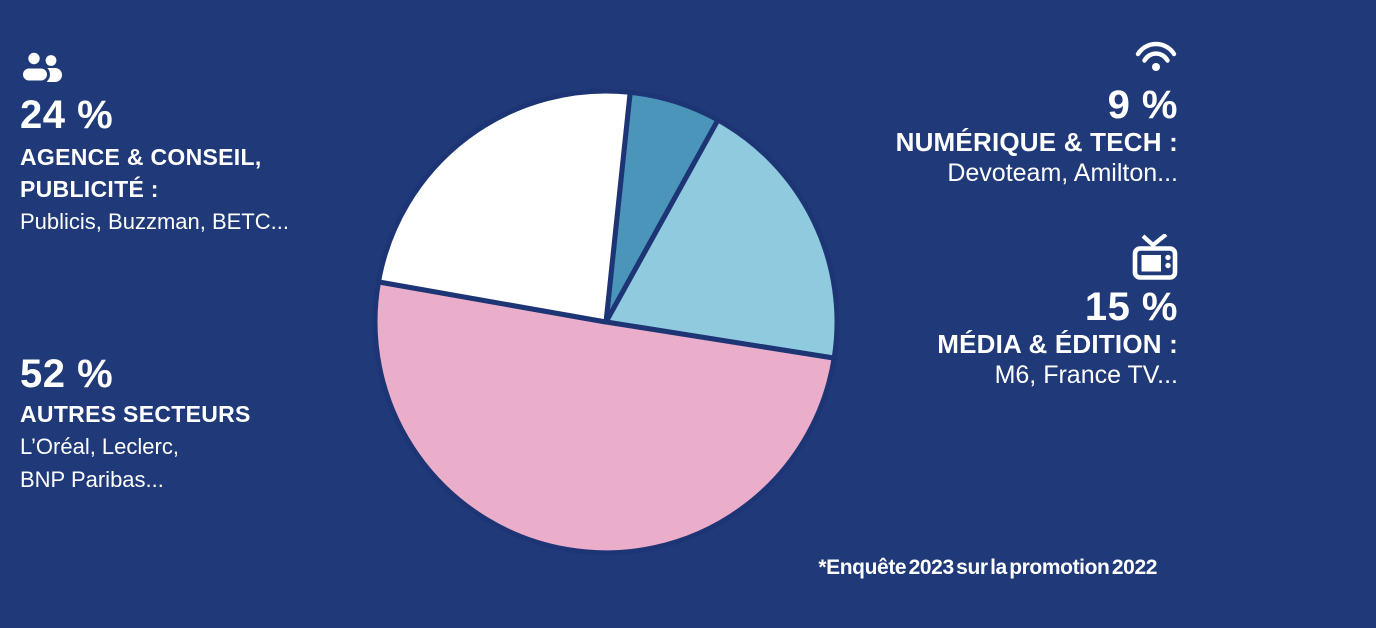  I want to click on media-title: MÉDIA & ÉDITION :, so click(1057, 344).